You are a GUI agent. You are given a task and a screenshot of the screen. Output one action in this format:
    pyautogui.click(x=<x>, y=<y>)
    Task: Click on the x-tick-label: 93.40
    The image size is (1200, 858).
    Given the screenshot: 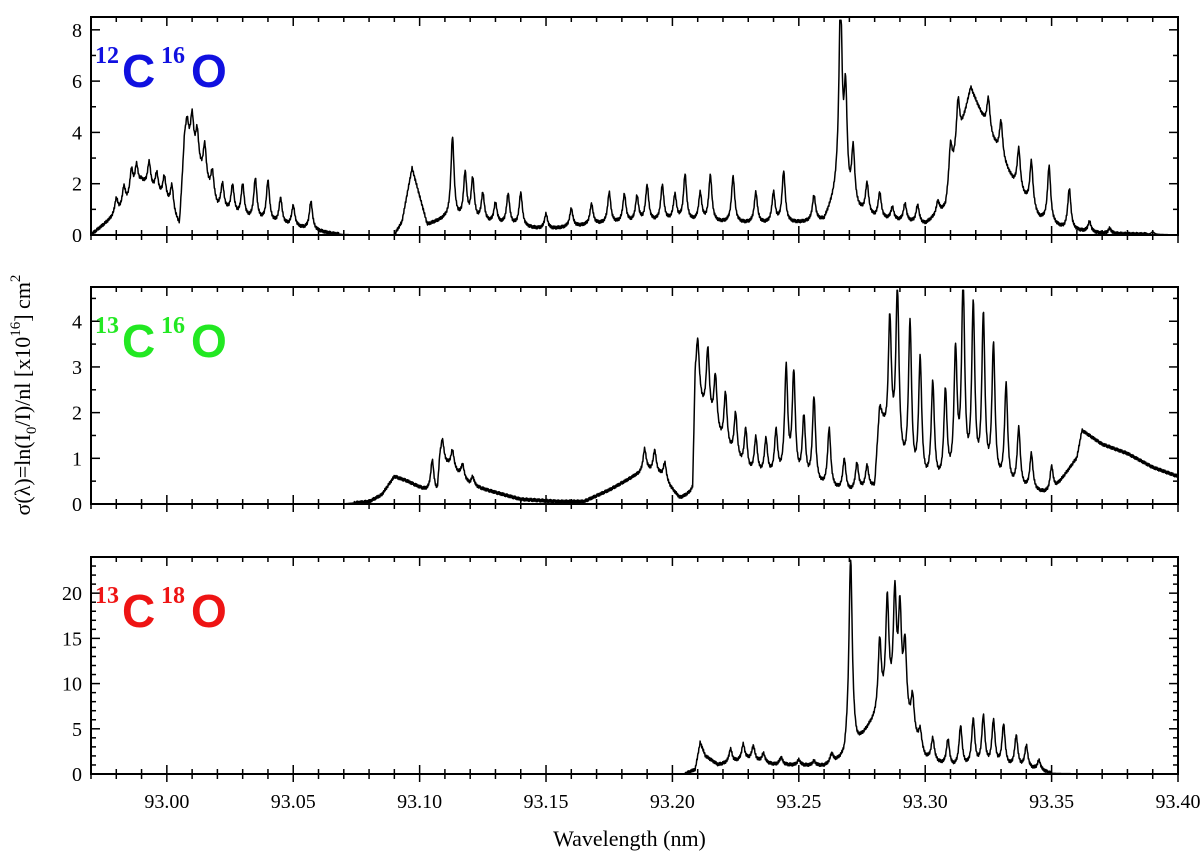 What is the action you would take?
    pyautogui.click(x=1178, y=802)
    